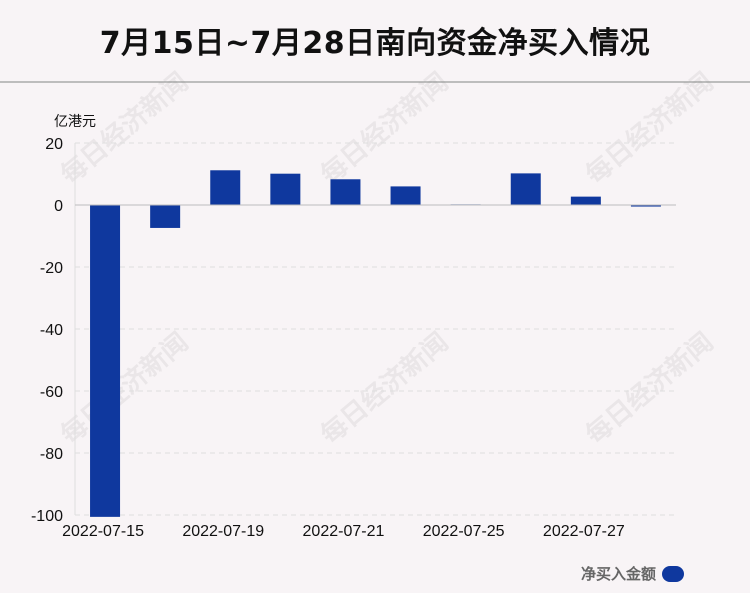  Describe the element at coordinates (103, 531) in the screenshot. I see `x-tick-label: 2022-07-15` at that location.